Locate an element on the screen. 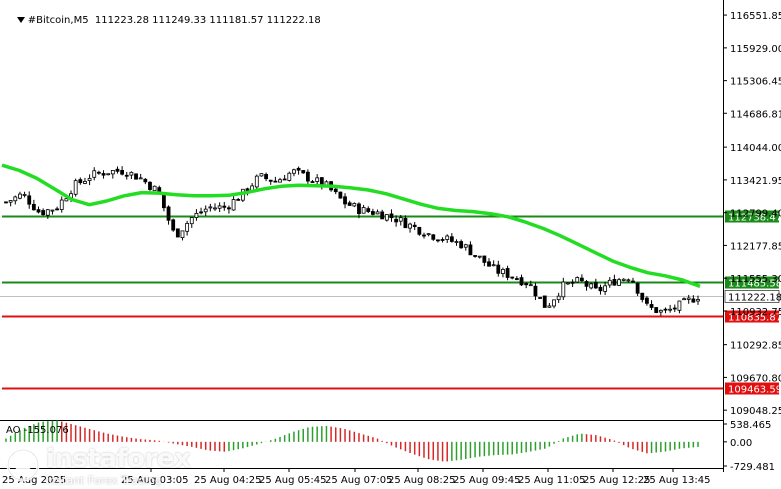 The image size is (781, 489). price-tick-label: 110932.75 is located at coordinates (755, 312).